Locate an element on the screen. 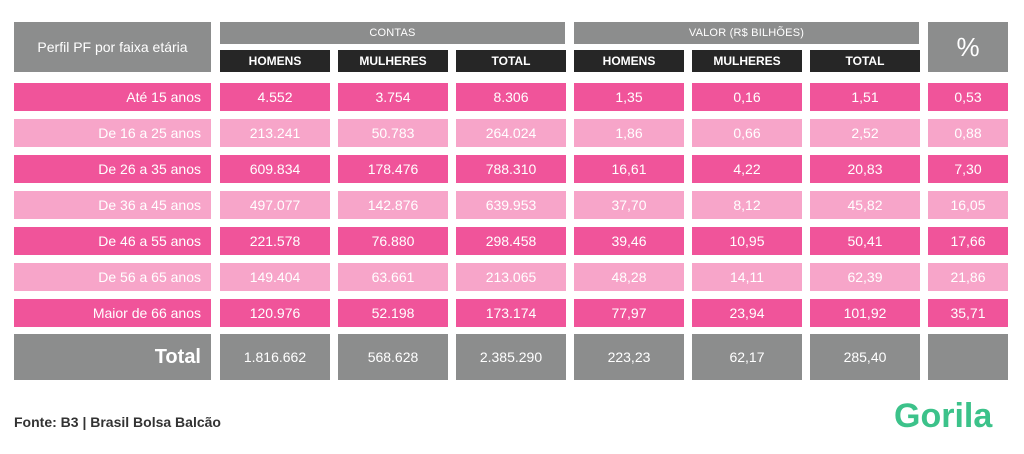 The height and width of the screenshot is (454, 1024). table-cell: 76.880 is located at coordinates (393, 241).